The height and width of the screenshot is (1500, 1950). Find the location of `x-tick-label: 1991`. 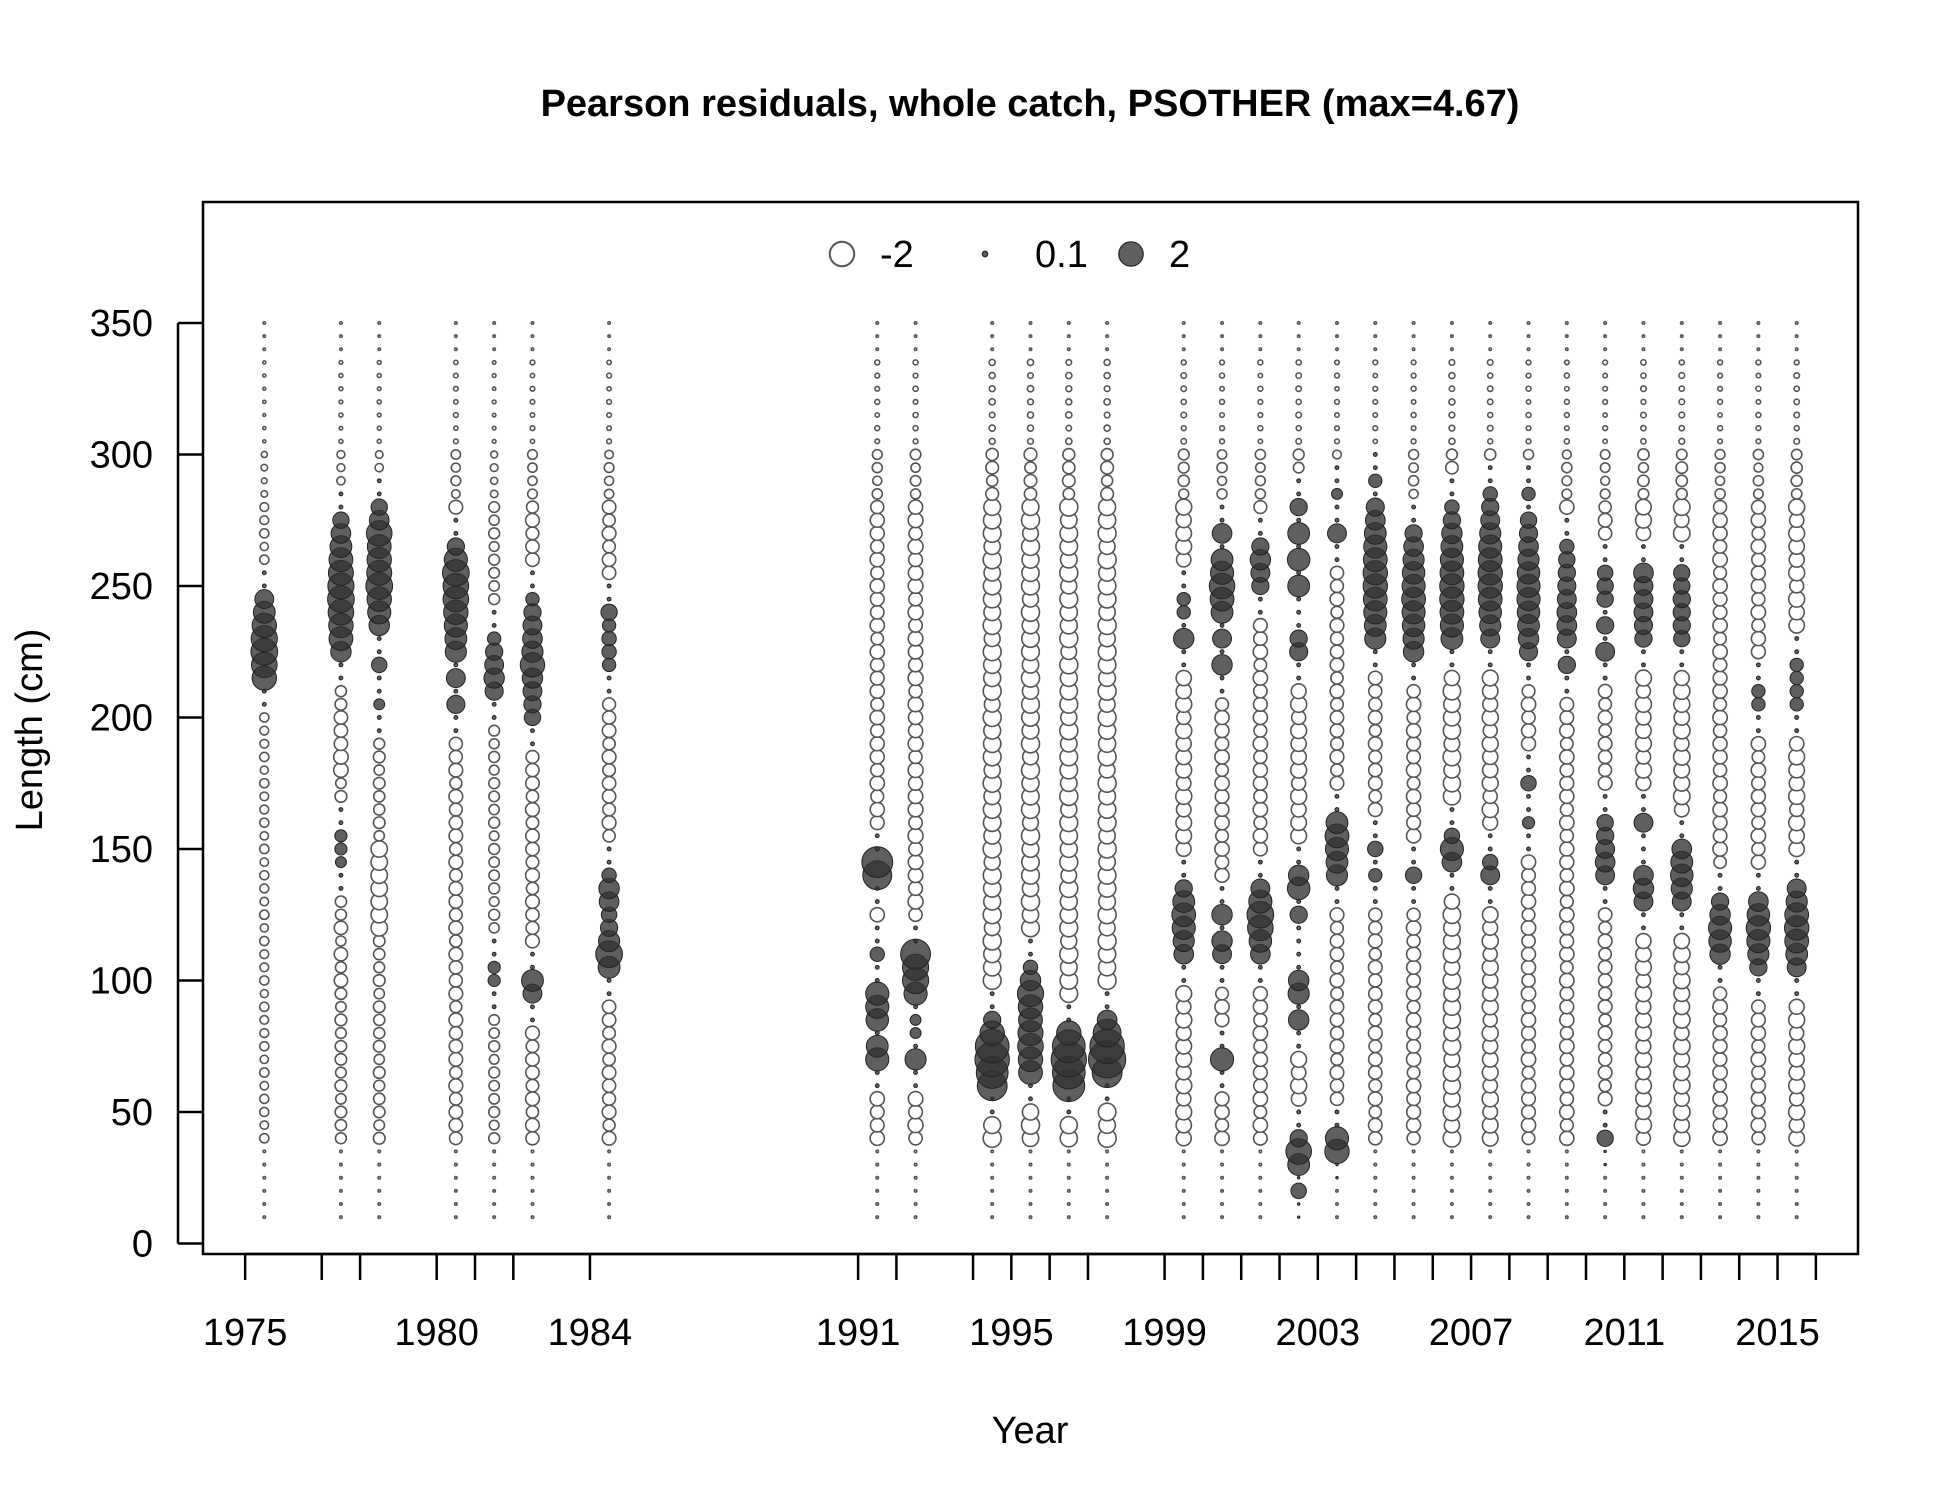

x-tick-label: 1991 is located at coordinates (858, 1333).